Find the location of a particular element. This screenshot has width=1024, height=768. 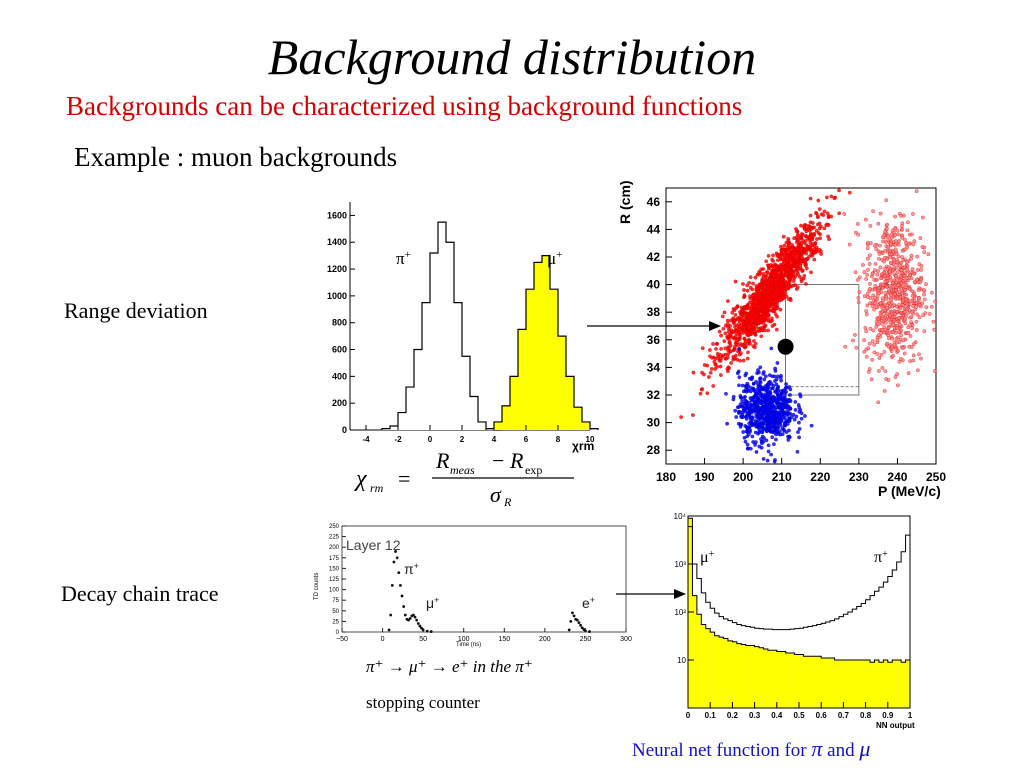

x-tick-label: 240 is located at coordinates (897, 477).